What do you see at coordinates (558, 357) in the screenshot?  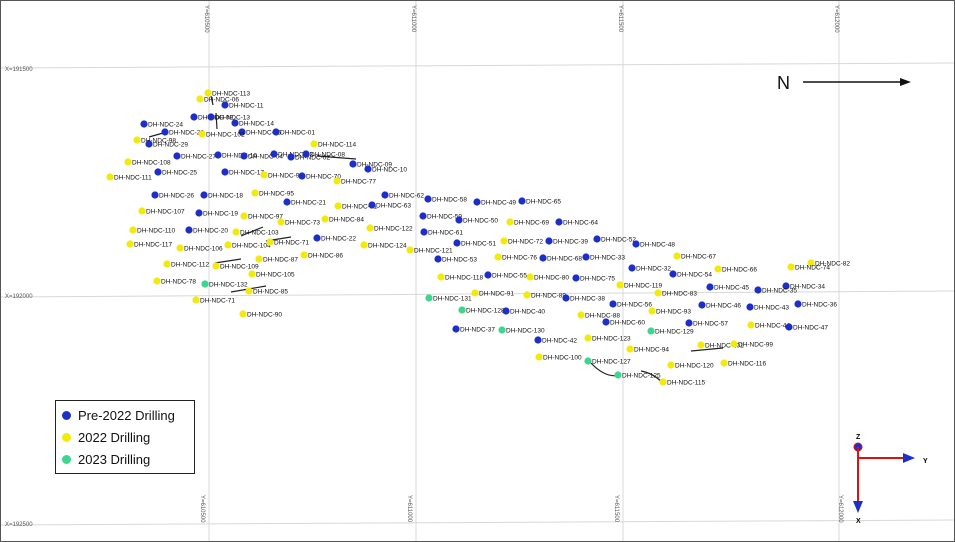 I see `drillhole: DH-NDC-100` at bounding box center [558, 357].